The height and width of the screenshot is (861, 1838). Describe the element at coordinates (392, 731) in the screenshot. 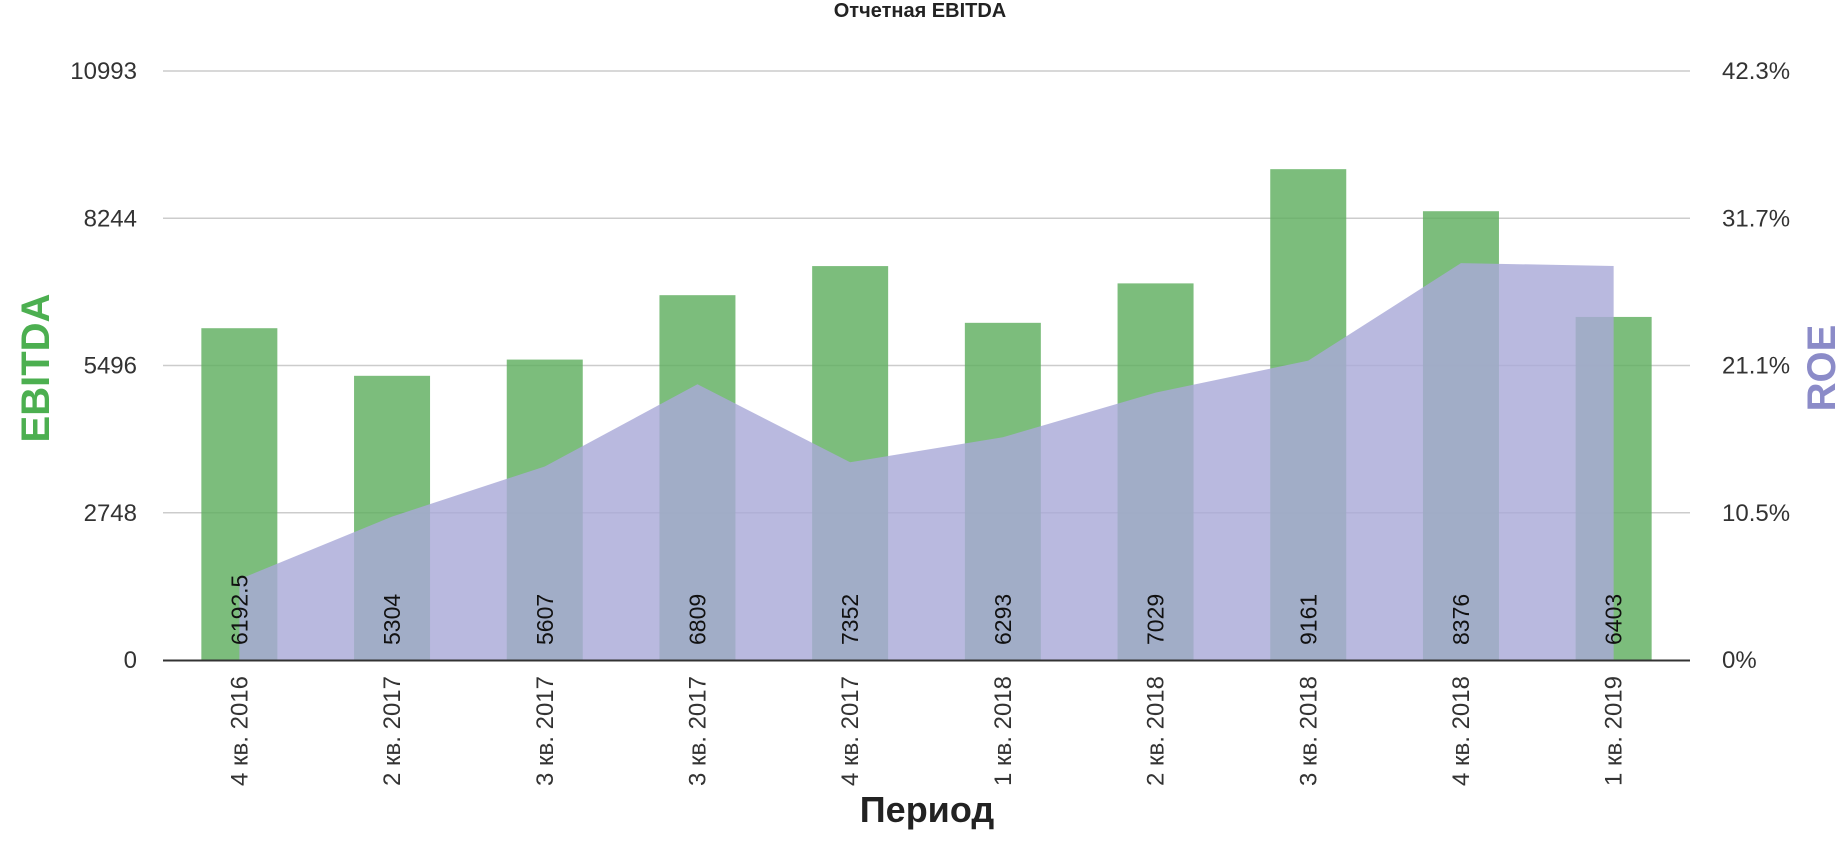

I see `category-label: 2 кв. 2017` at that location.